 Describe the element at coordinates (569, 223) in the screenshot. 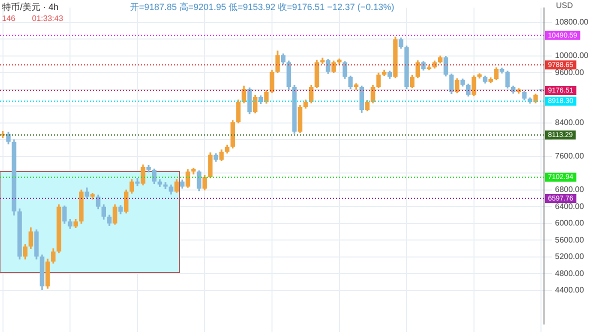

I see `y-tick-label: 6000.00` at that location.